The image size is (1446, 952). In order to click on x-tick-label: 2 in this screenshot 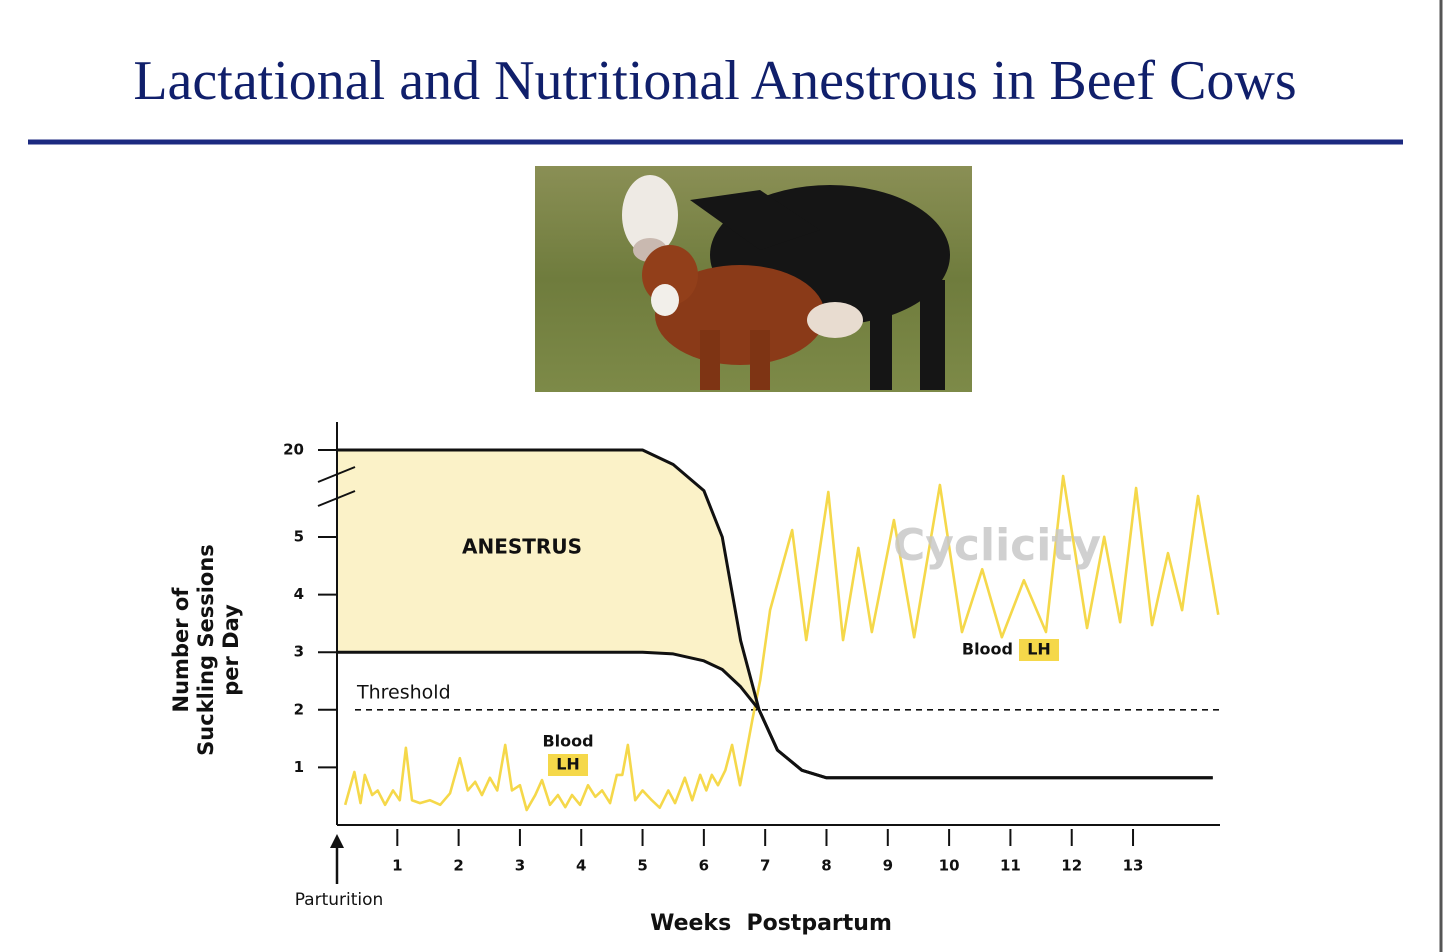, I will do `click(458, 866)`.